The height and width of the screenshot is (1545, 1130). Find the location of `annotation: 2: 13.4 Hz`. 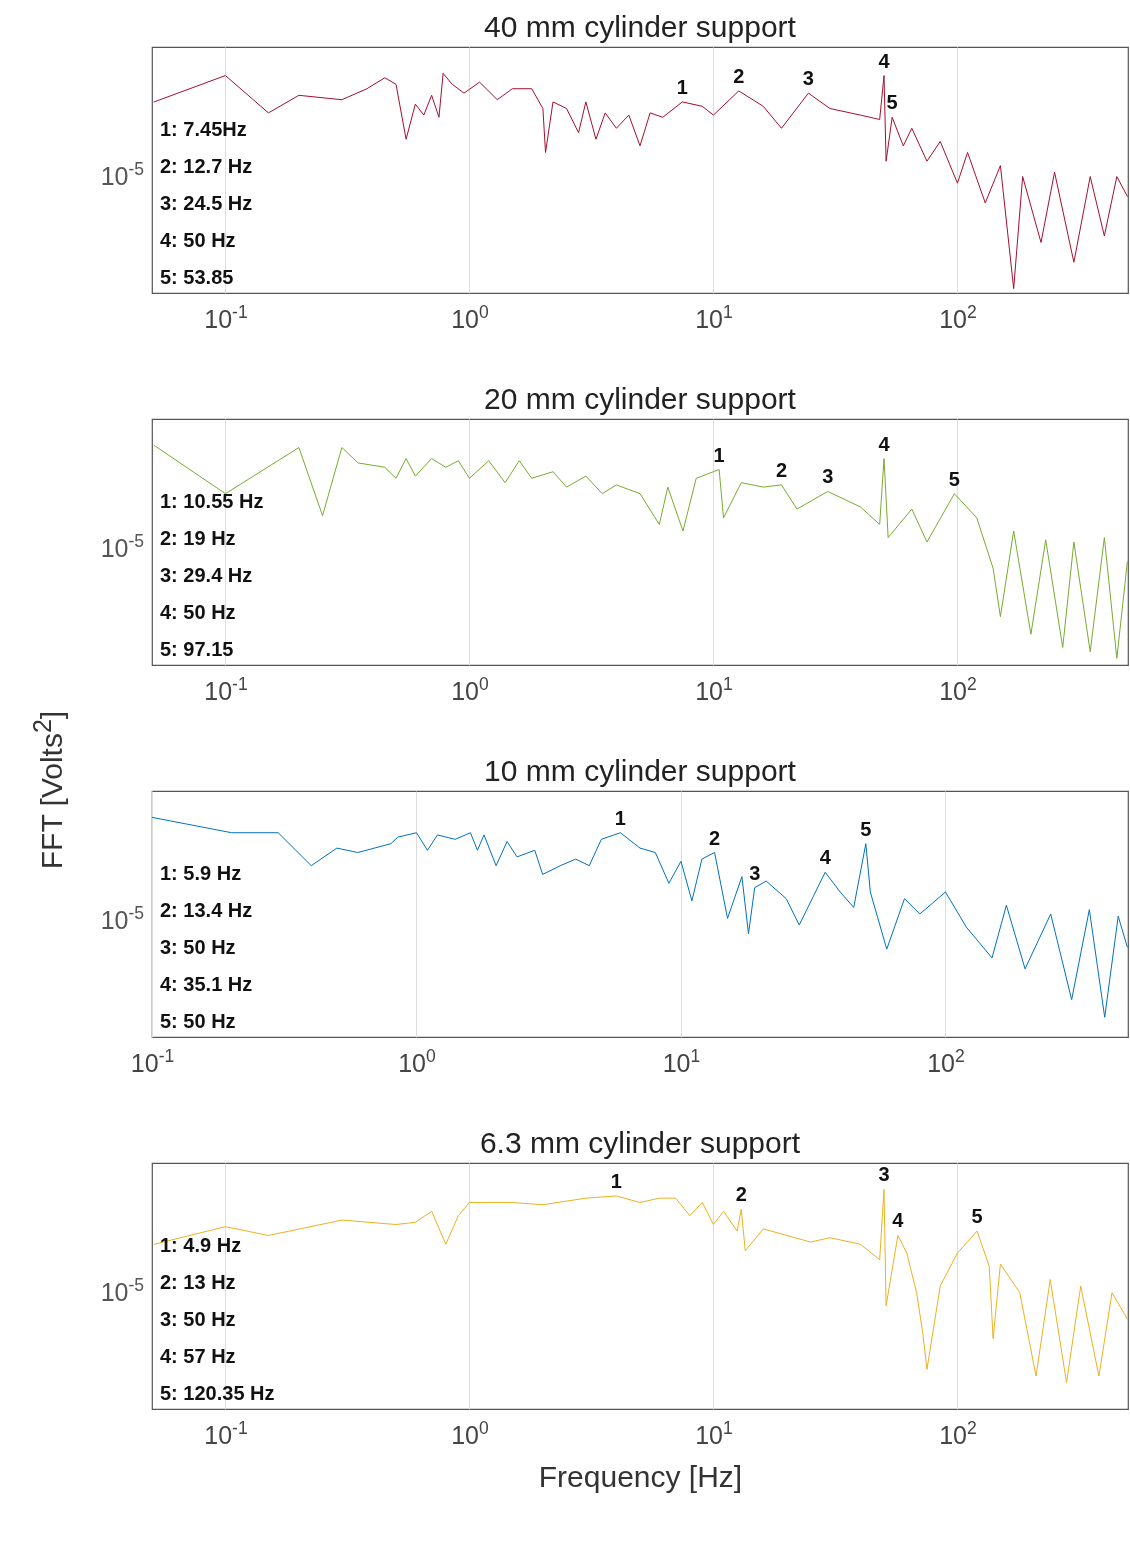

annotation: 2: 13.4 Hz is located at coordinates (206, 910).